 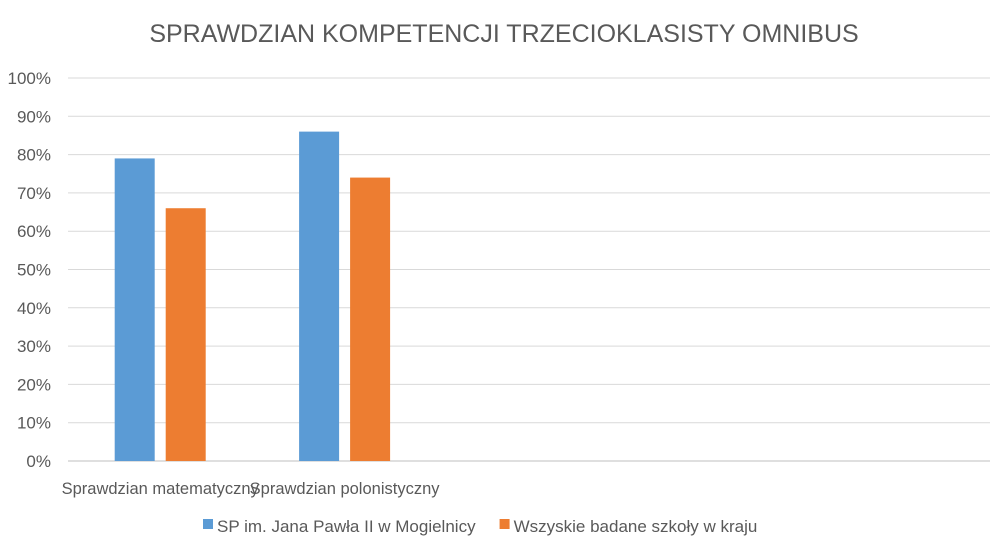 I want to click on y-axis: 0% 10% 20% 30% 40% 50% 60% 70% 80% 90% 100%, so click(x=29, y=270).